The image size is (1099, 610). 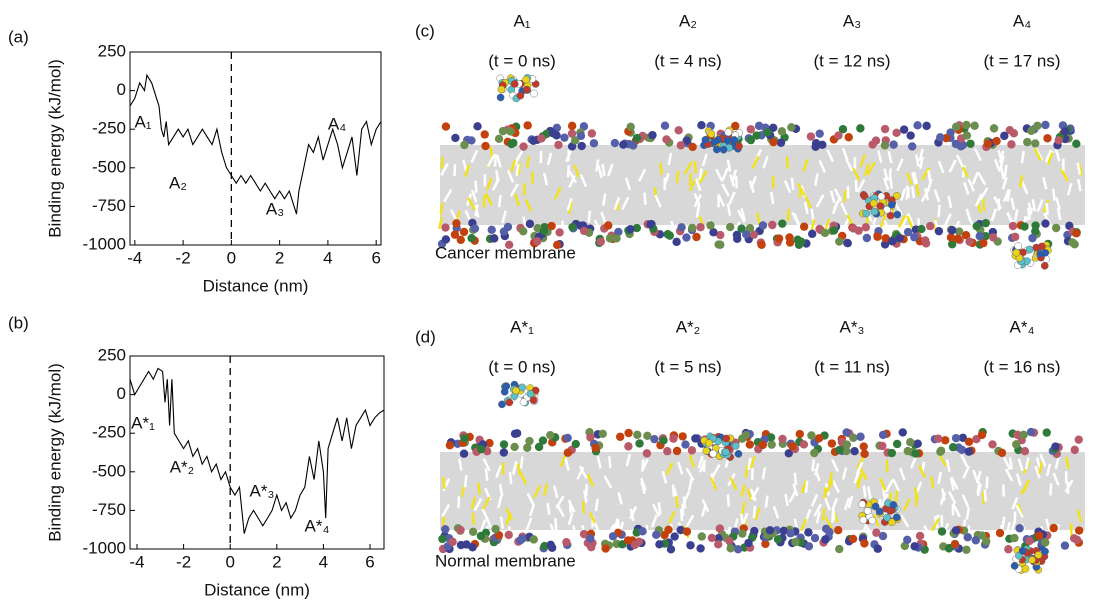 I want to click on state-time: (t = 5 ns), so click(x=688, y=366).